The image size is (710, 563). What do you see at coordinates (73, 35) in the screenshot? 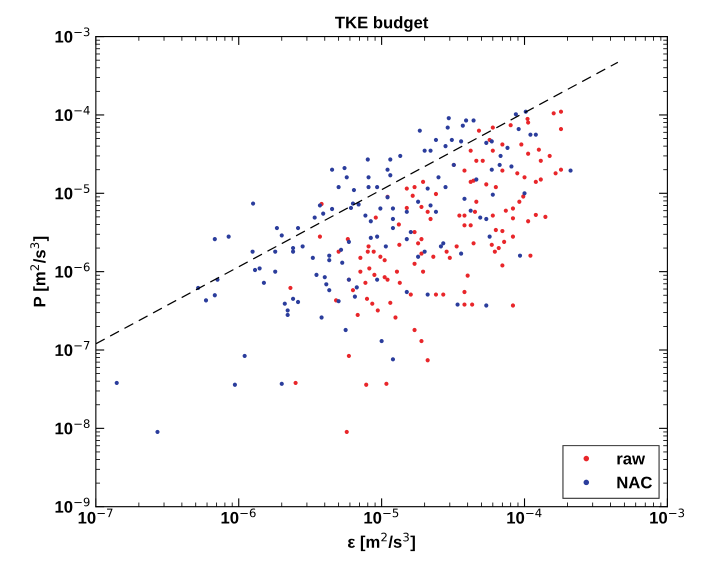
I see `y-tick-label: 10$^{−3}$` at bounding box center [73, 35].